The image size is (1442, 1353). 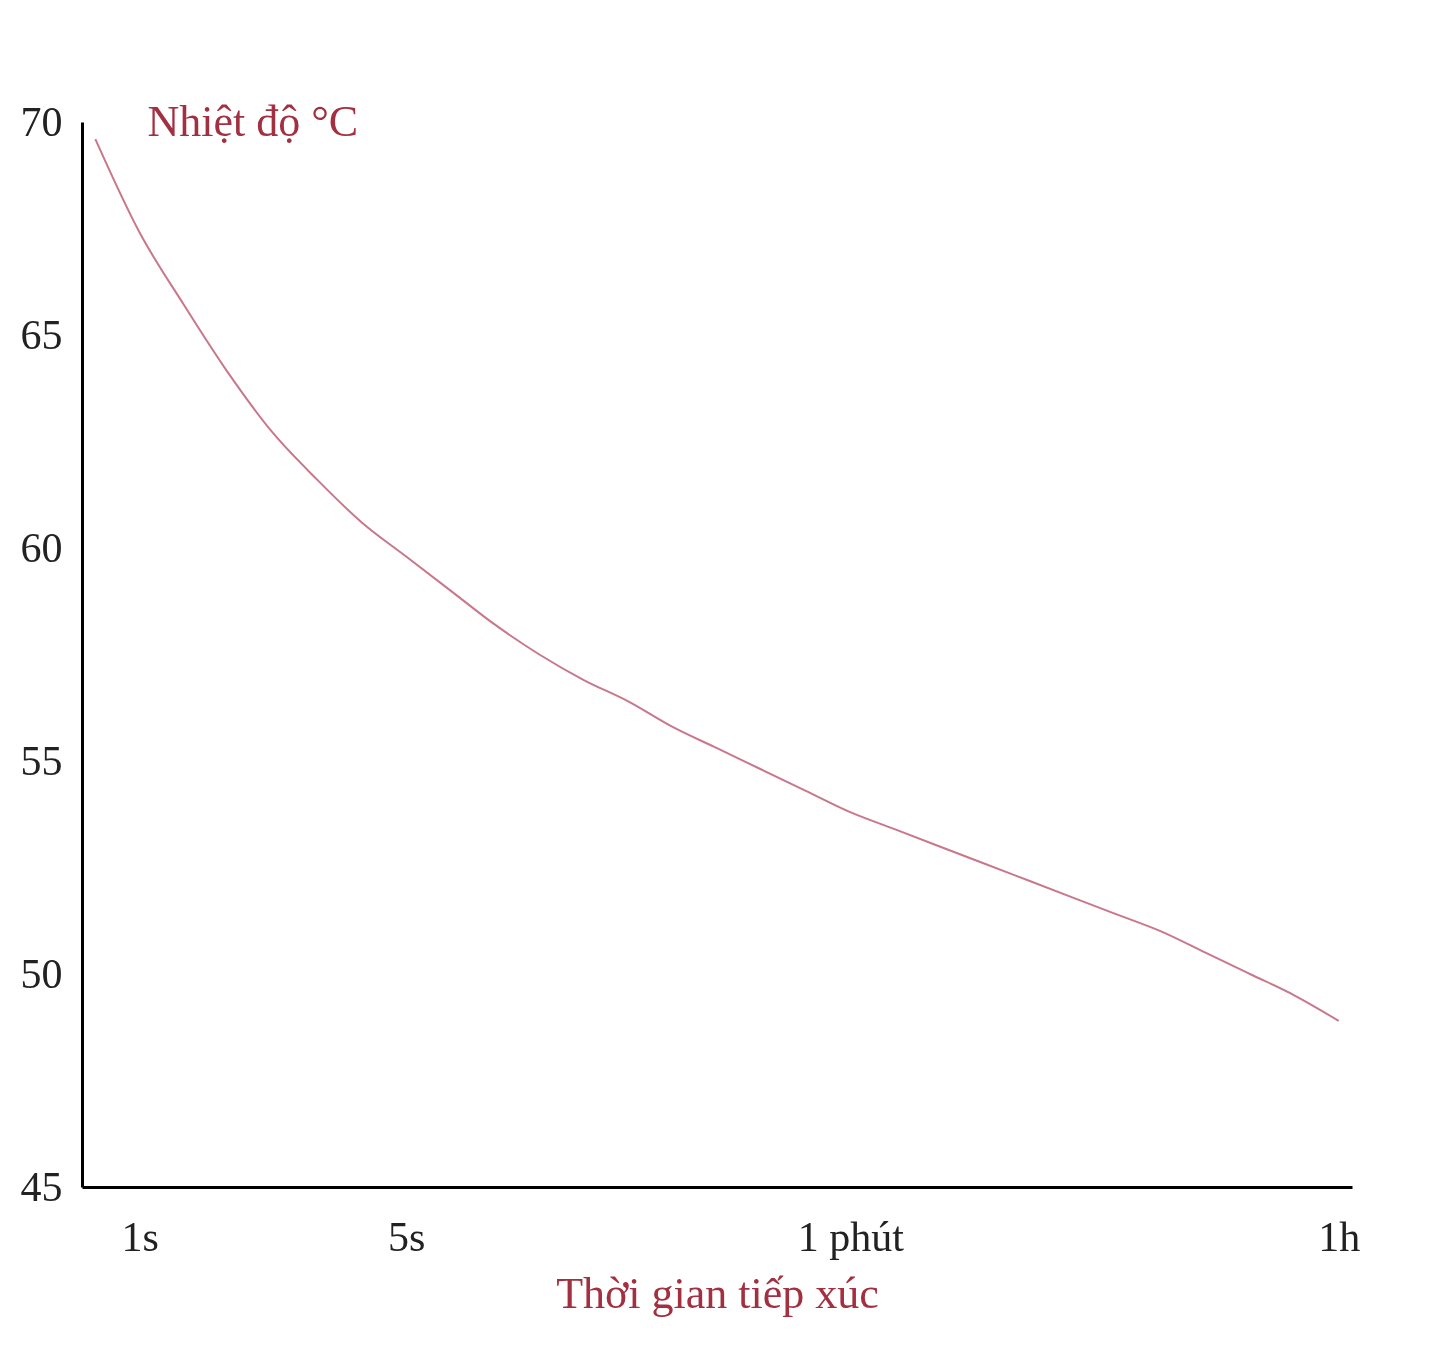 What do you see at coordinates (406, 1236) in the screenshot?
I see `x-tick-label: 5s` at bounding box center [406, 1236].